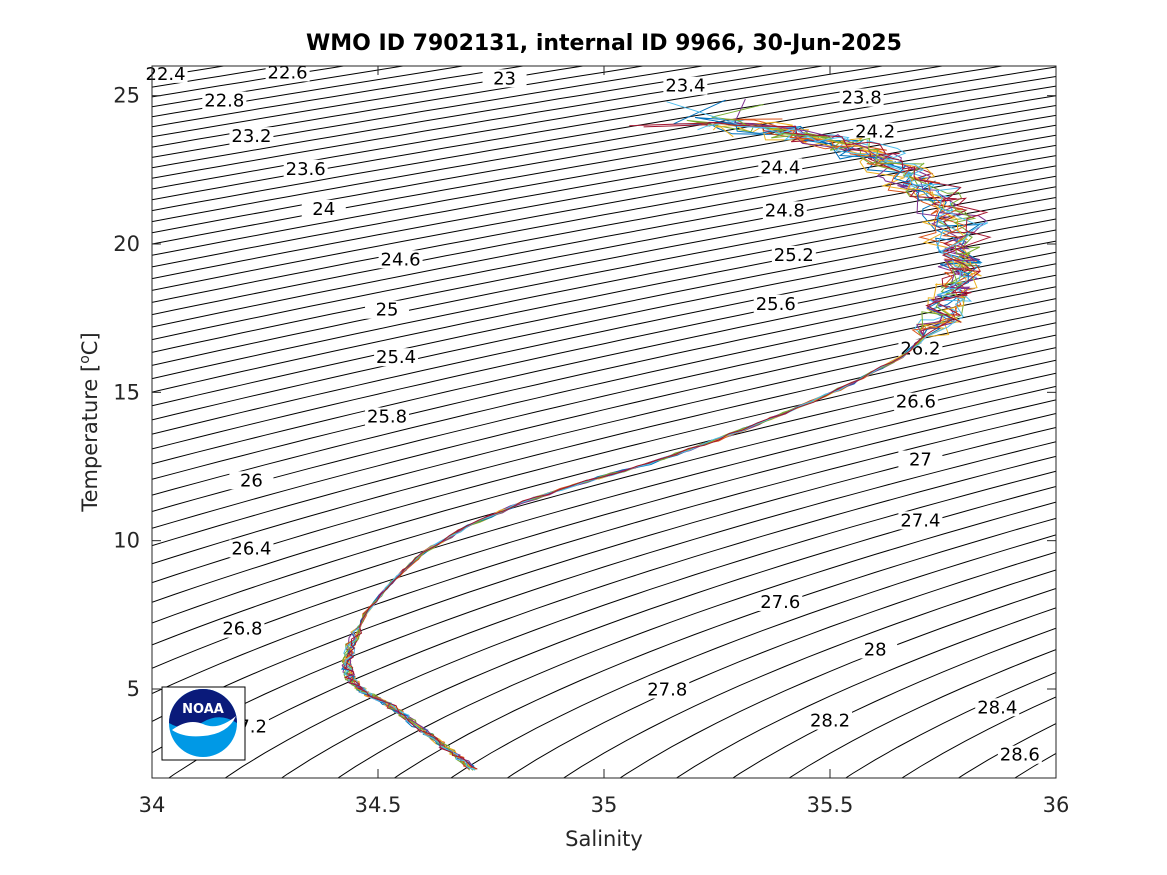  I want to click on y-tick-label: 15, so click(126, 392).